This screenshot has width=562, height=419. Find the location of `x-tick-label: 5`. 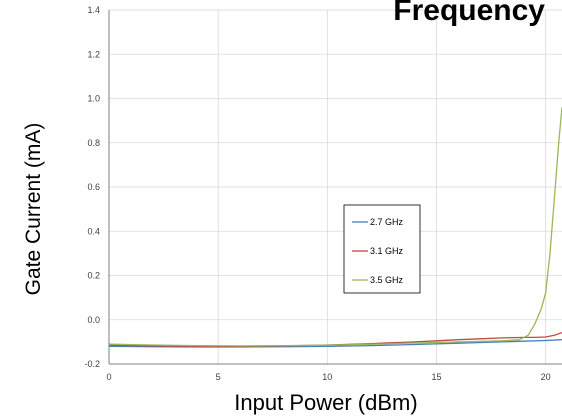

x-tick-label: 5 is located at coordinates (218, 377).